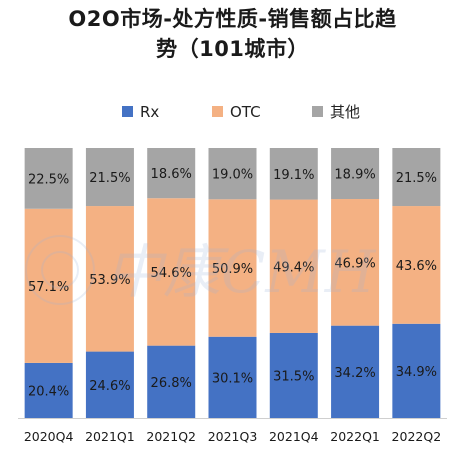  Describe the element at coordinates (171, 436) in the screenshot. I see `x-tick-label: 2021Q2` at that location.